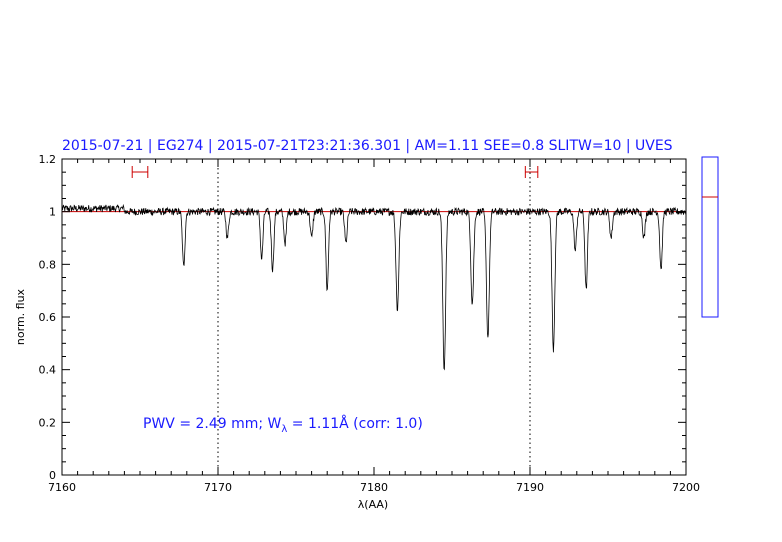 Image resolution: width=782 pixels, height=542 pixels. What do you see at coordinates (218, 487) in the screenshot?
I see `x-tick-label: 7170` at bounding box center [218, 487].